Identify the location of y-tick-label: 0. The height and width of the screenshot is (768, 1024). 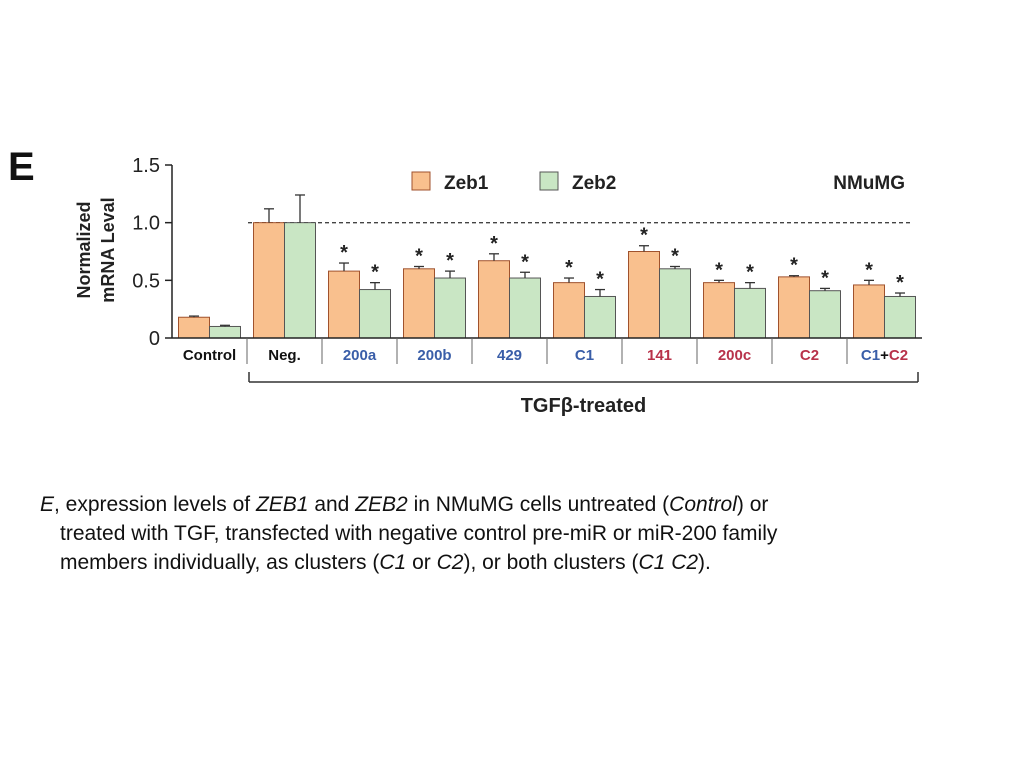
(154, 339).